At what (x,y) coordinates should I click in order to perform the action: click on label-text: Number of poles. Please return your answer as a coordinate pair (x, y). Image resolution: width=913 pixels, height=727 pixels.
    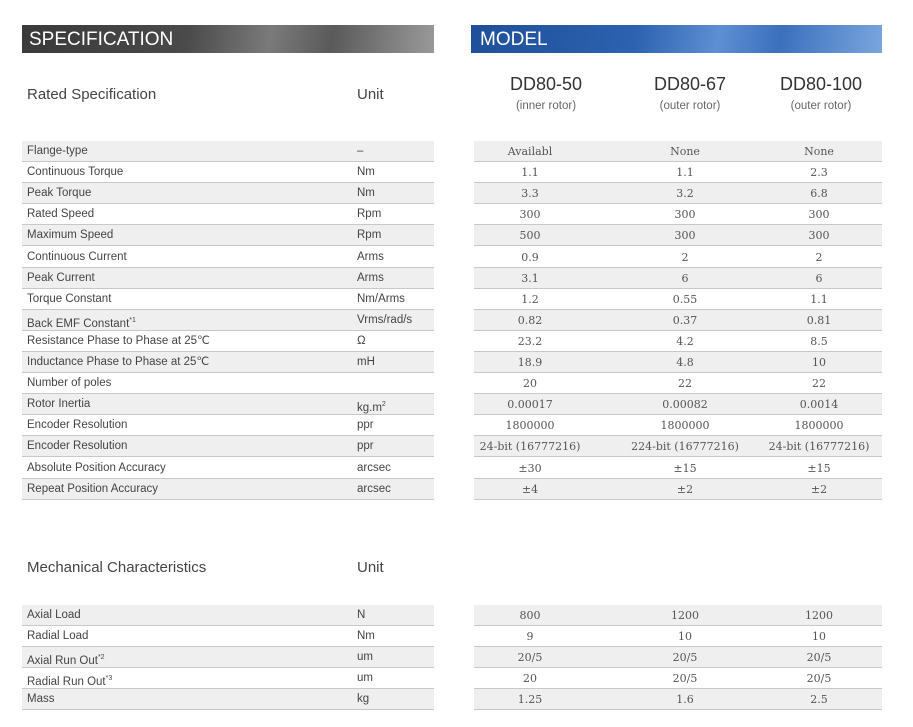
    Looking at the image, I should click on (69, 383).